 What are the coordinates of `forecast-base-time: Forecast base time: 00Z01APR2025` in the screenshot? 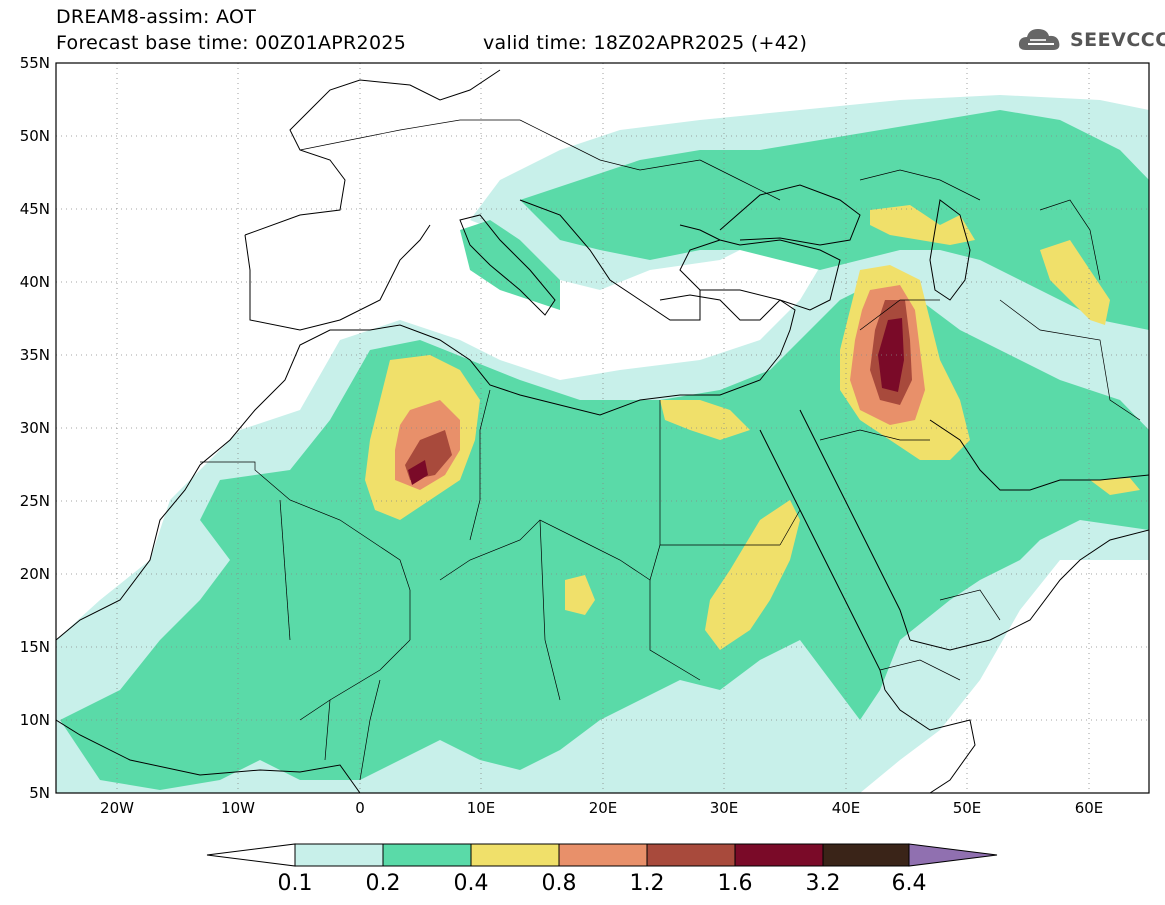 It's located at (231, 43).